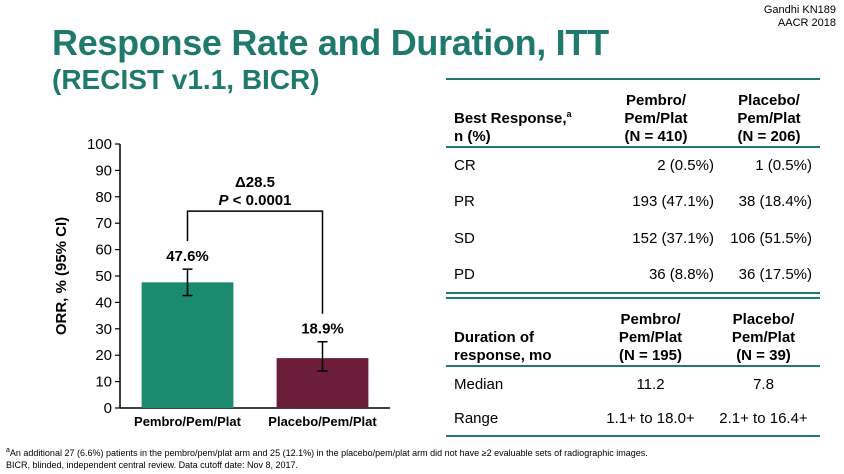 The width and height of the screenshot is (844, 474). I want to click on slide-subtitle: (RECIST v1.1, BICR), so click(186, 79).